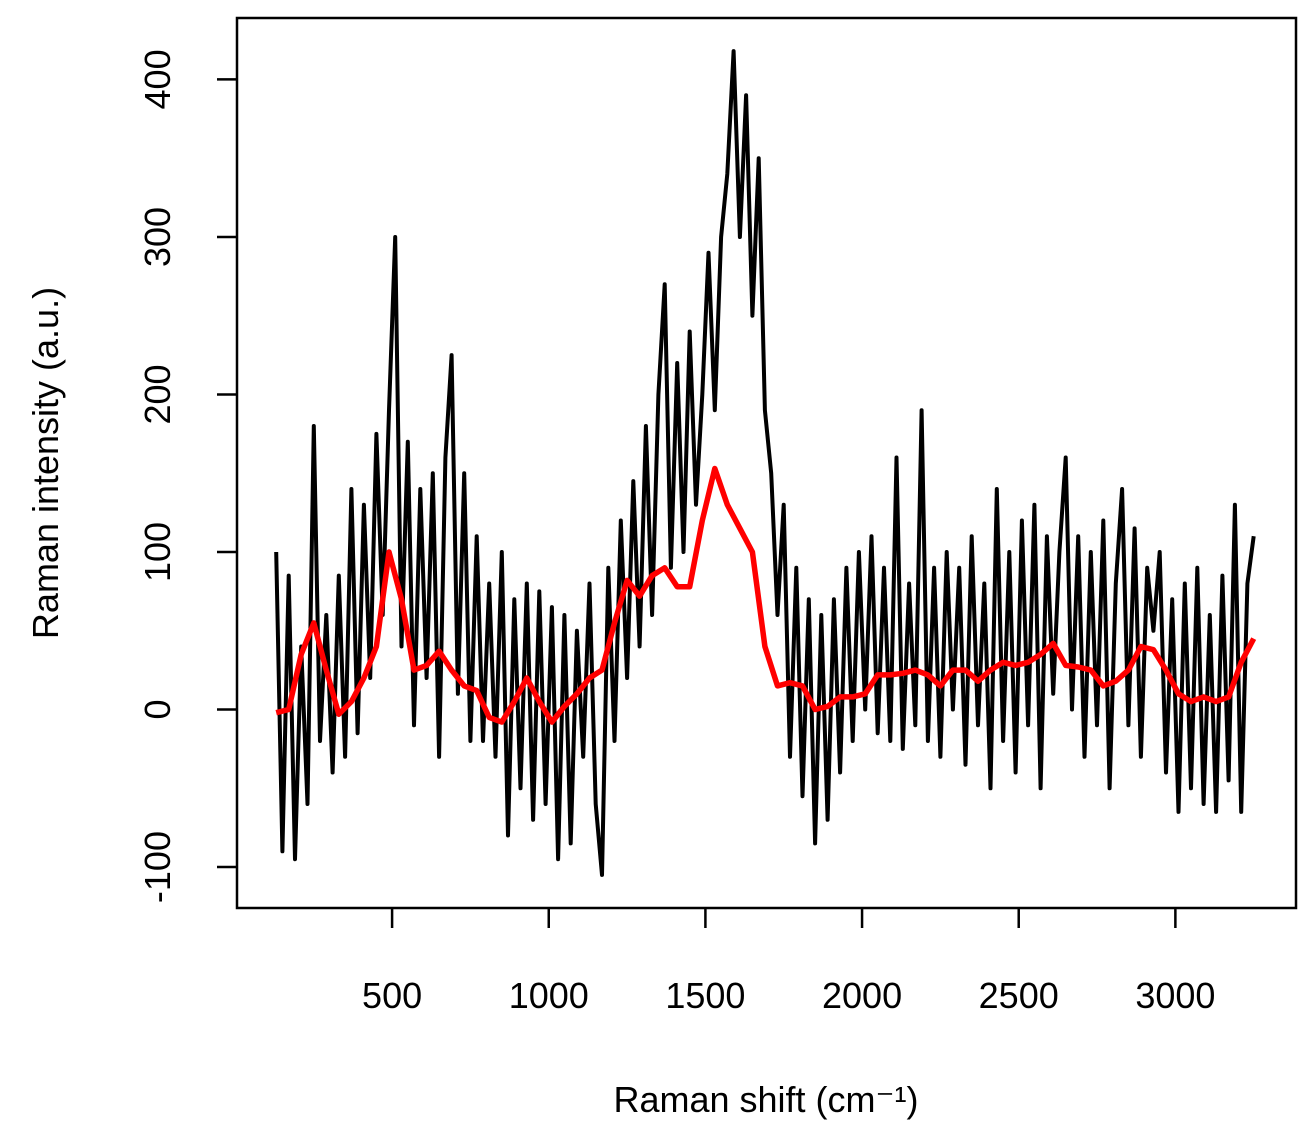  Describe the element at coordinates (862, 995) in the screenshot. I see `x-tick-label: 2000` at that location.